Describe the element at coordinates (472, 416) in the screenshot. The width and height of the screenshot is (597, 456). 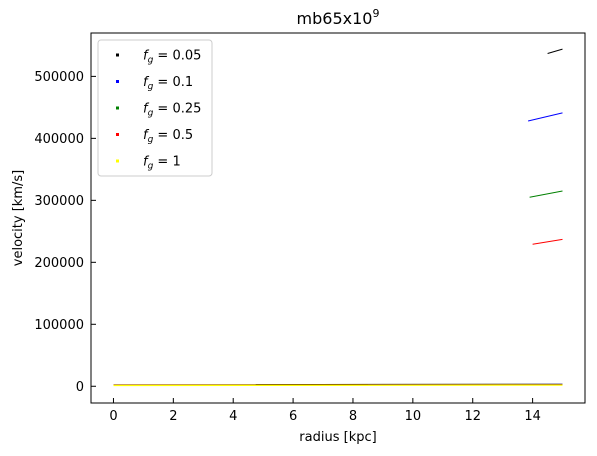
I see `x-tick-label: 12` at that location.